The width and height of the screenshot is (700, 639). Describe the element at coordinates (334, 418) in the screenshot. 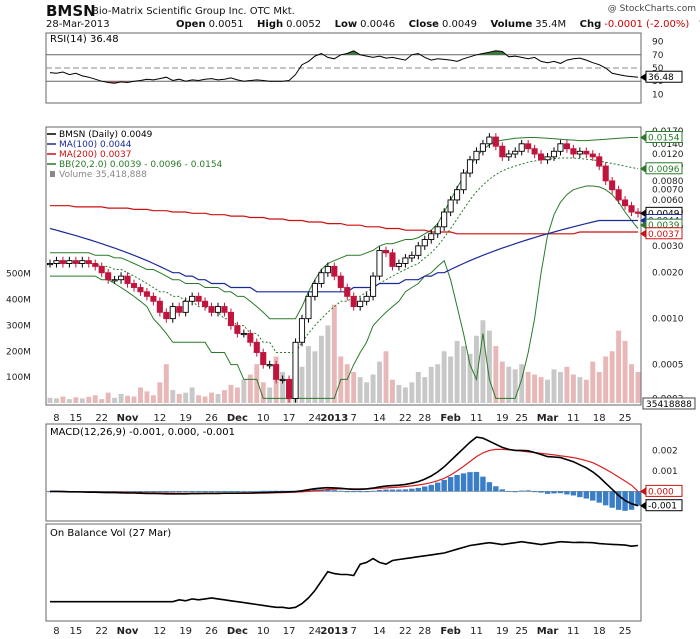

I see `x-axis-label-price: 2013` at that location.